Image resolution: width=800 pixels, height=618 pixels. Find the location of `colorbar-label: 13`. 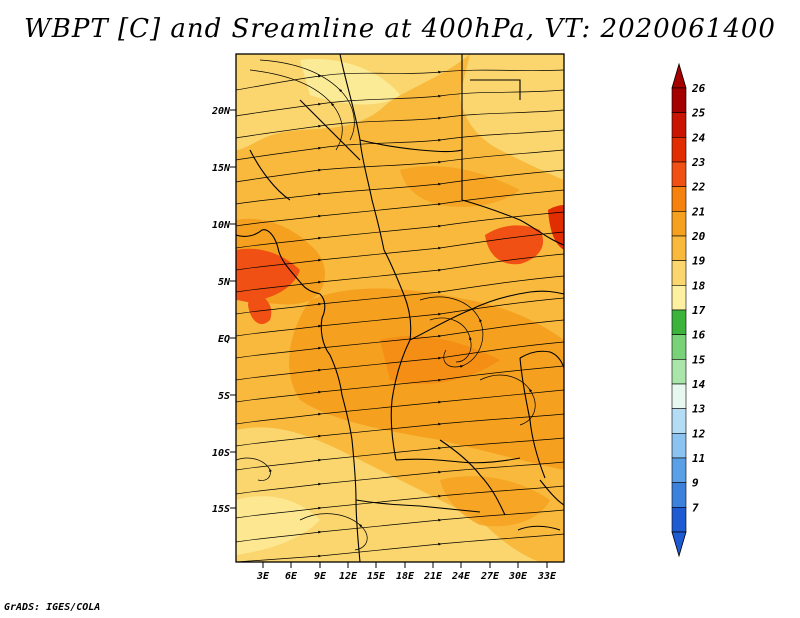

colorbar-label: 13 is located at coordinates (699, 409).